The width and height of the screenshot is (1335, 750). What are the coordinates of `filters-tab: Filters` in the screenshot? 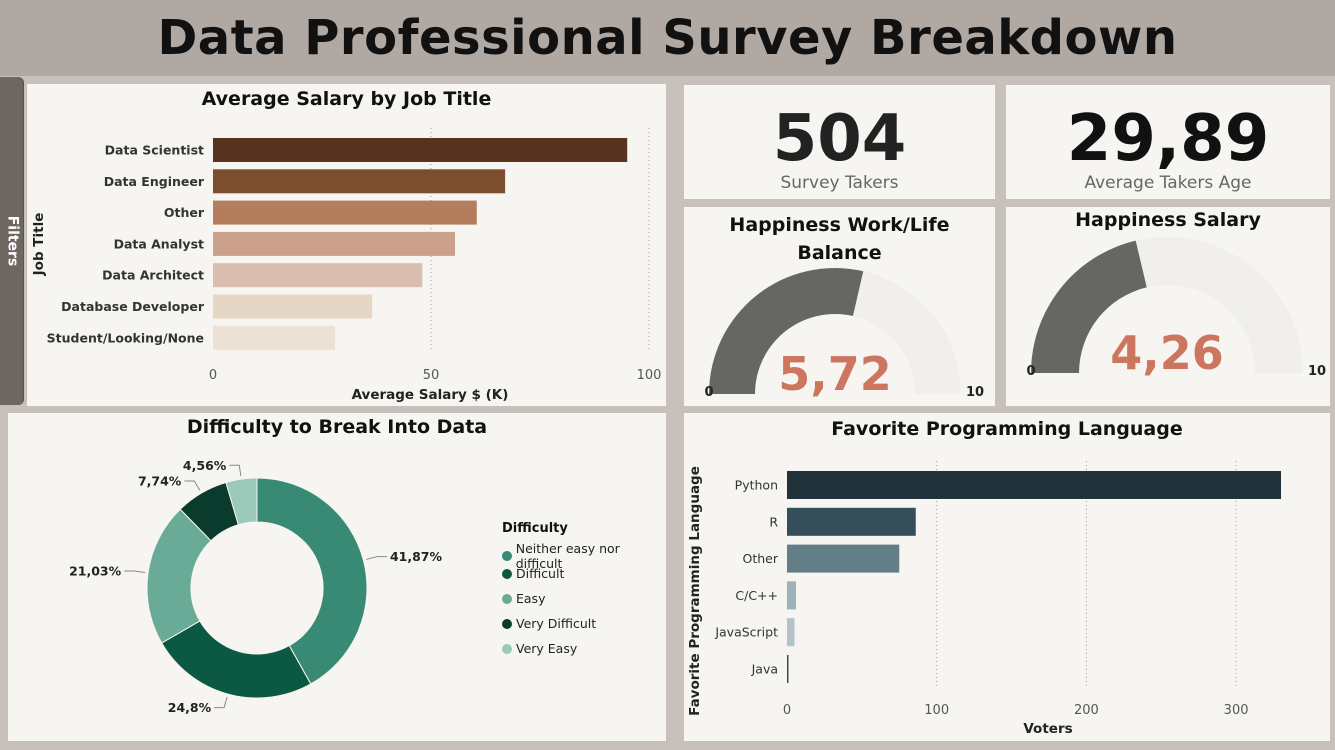 It's located at (12, 241).